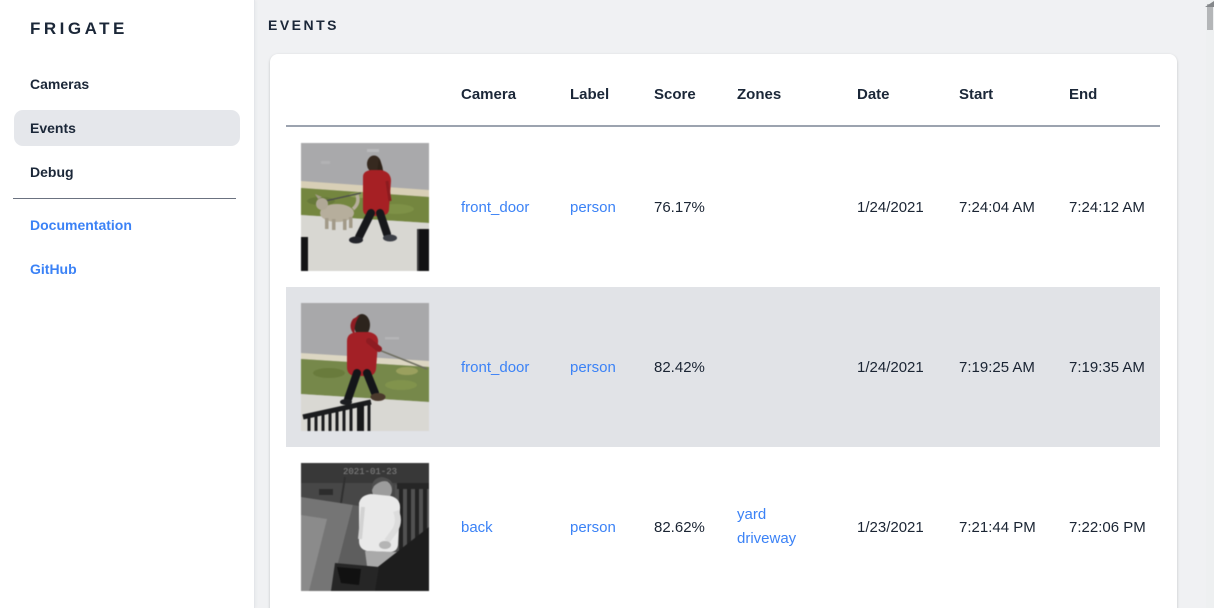 This screenshot has width=1214, height=608. Describe the element at coordinates (304, 25) in the screenshot. I see `page-title: EVENTS` at that location.